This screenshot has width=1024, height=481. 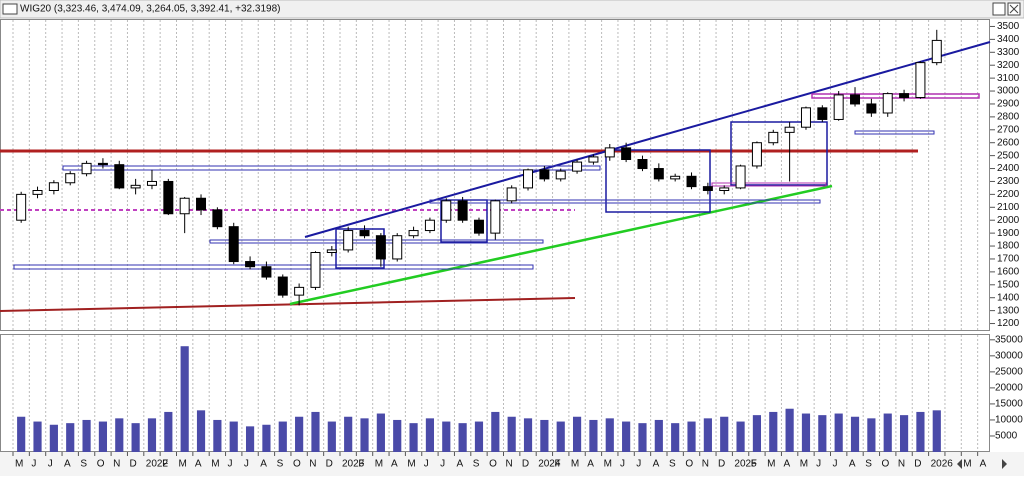 What do you see at coordinates (561, 245) in the screenshot?
I see `channel-bottom` at bounding box center [561, 245].